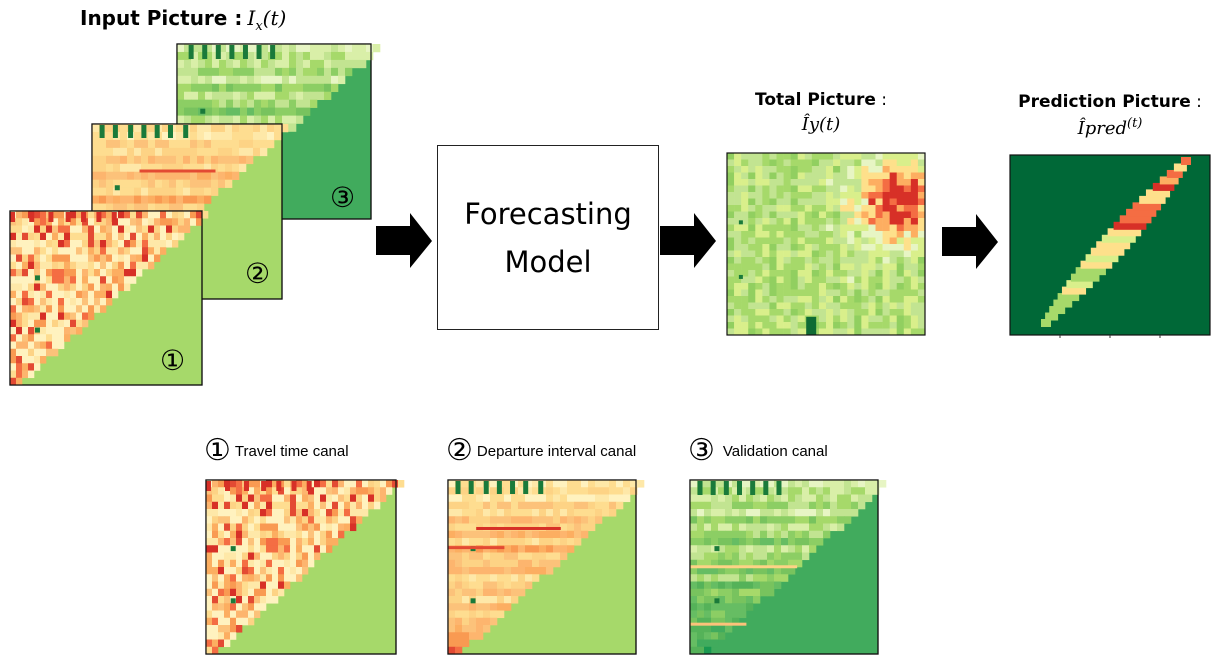  Describe the element at coordinates (274, 18) in the screenshot. I see `input-title-arg: (t)` at that location.